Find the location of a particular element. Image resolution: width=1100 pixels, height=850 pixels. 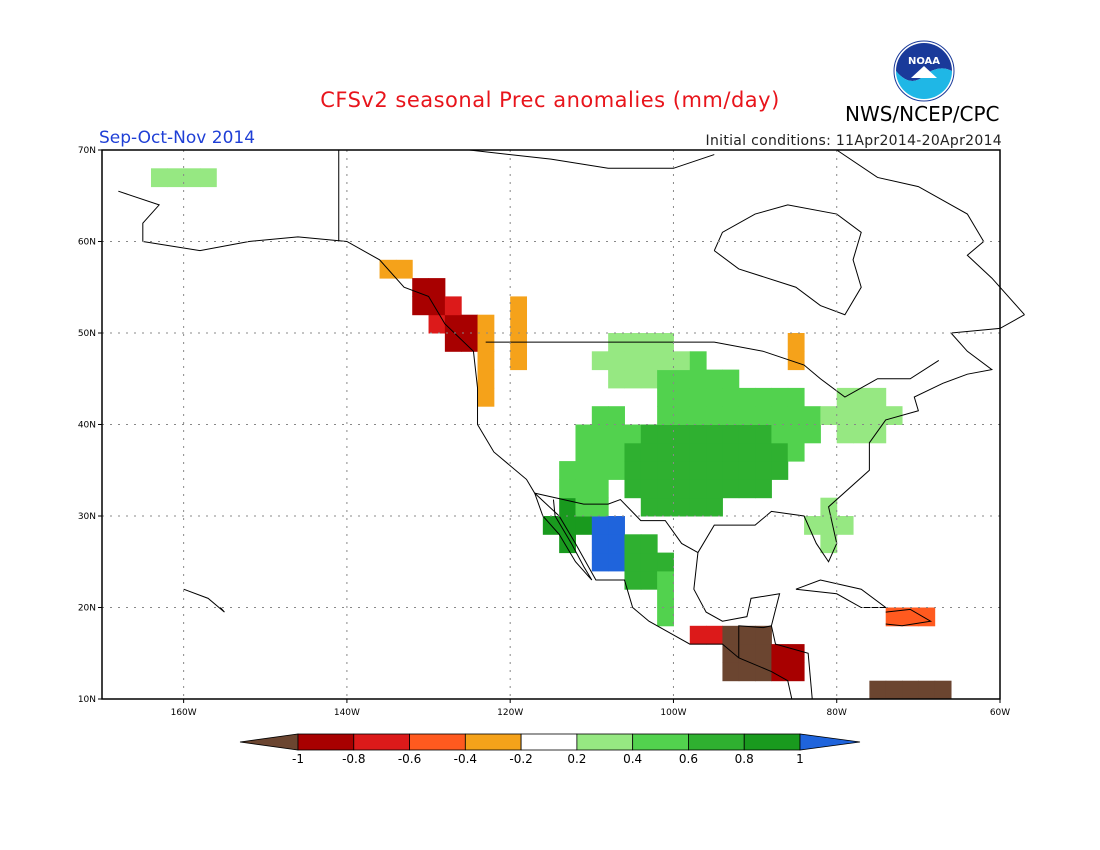

colorbar-label: -0.8 is located at coordinates (353, 759).